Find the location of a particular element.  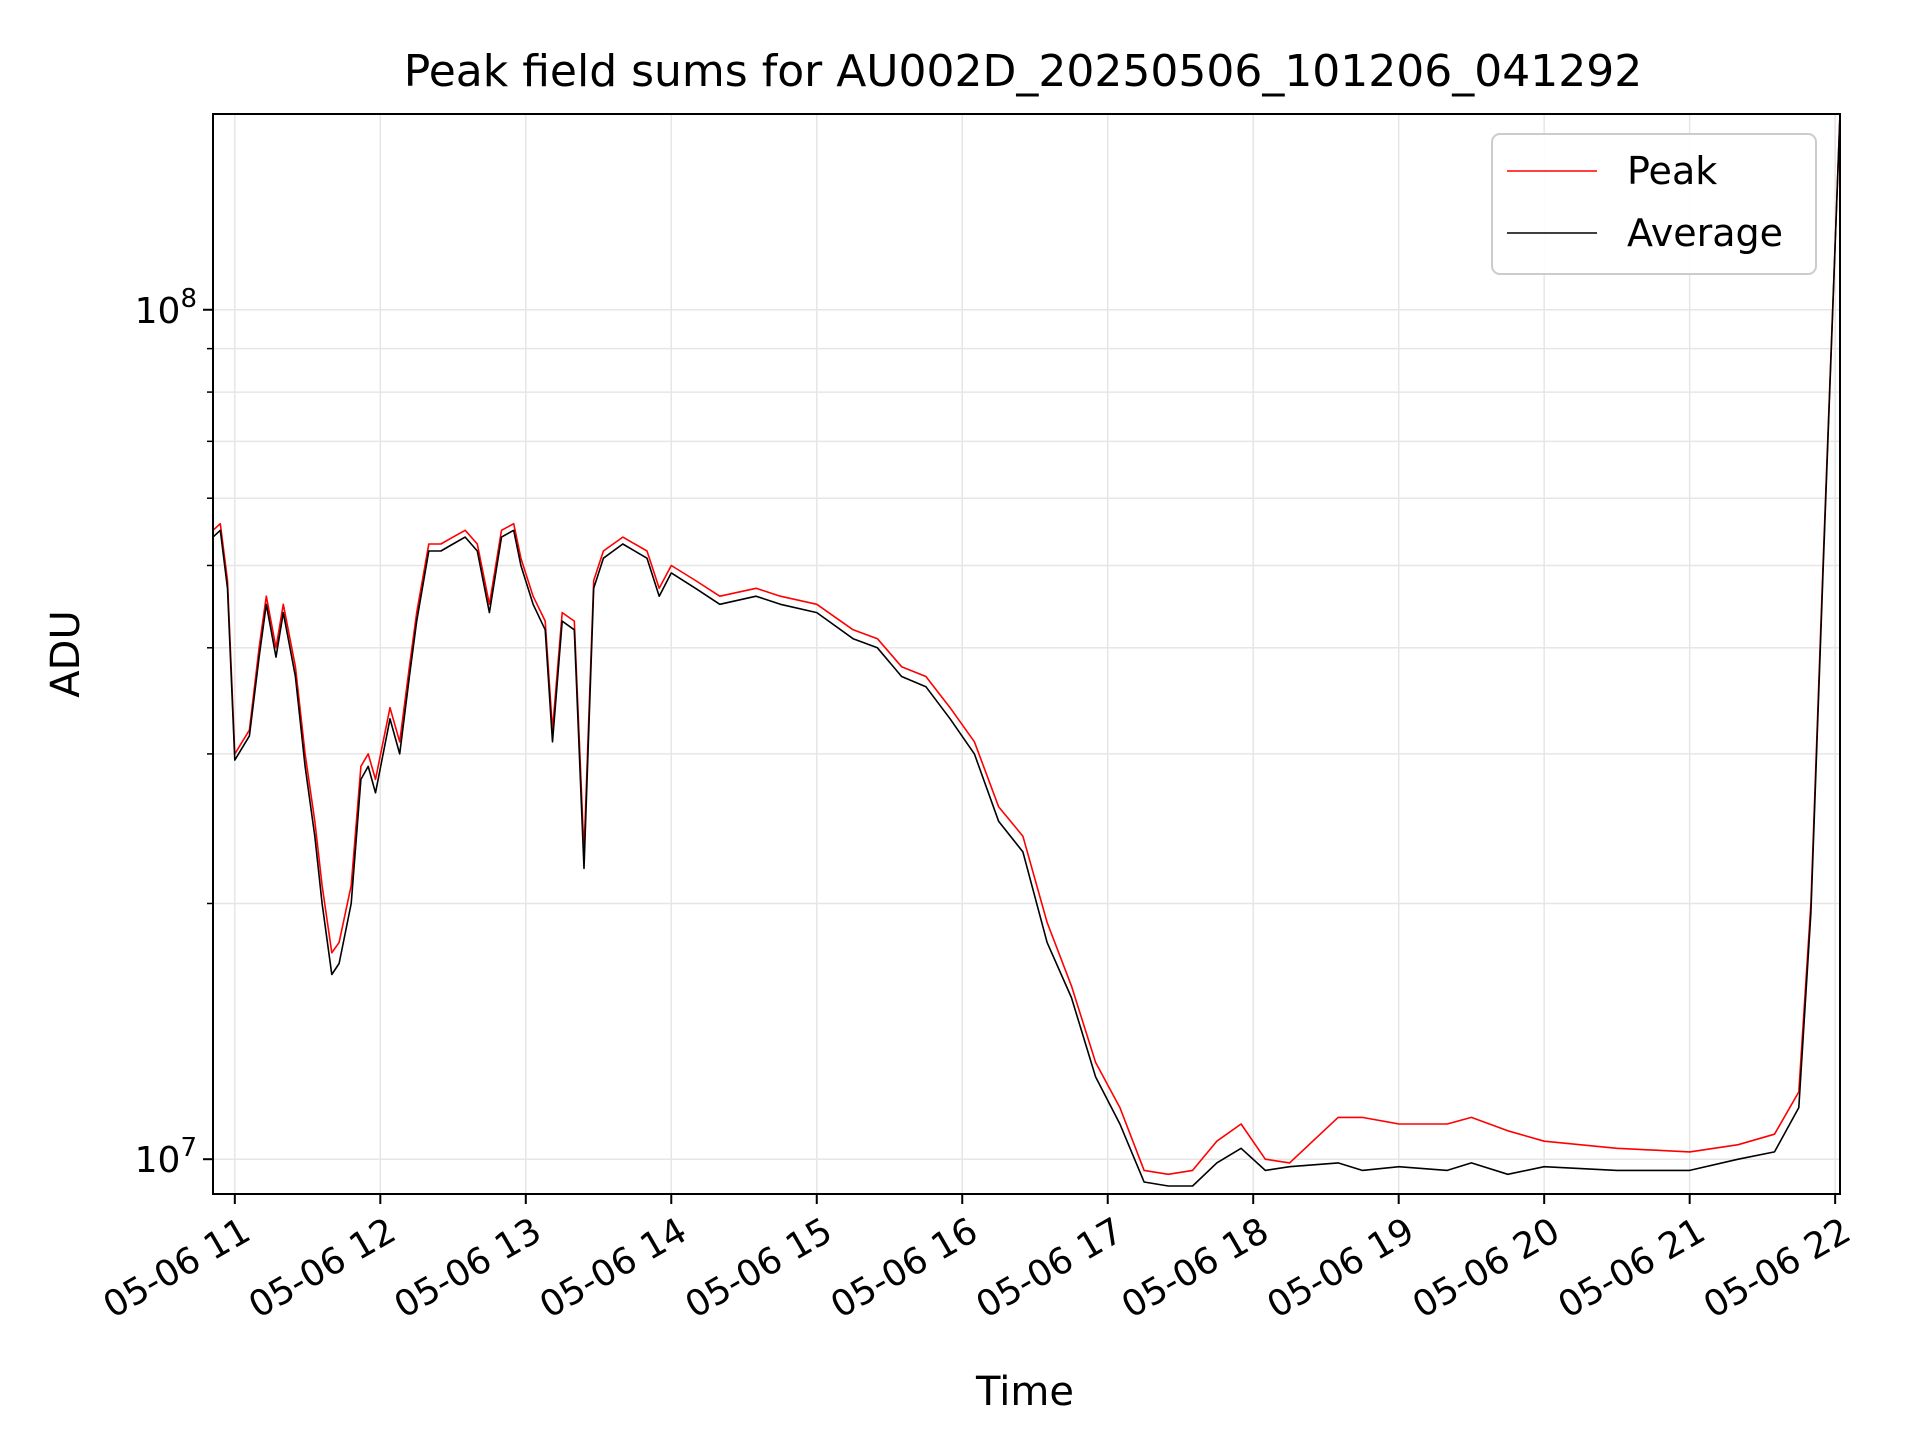

y-axis-label: ADU is located at coordinates (66, 653).